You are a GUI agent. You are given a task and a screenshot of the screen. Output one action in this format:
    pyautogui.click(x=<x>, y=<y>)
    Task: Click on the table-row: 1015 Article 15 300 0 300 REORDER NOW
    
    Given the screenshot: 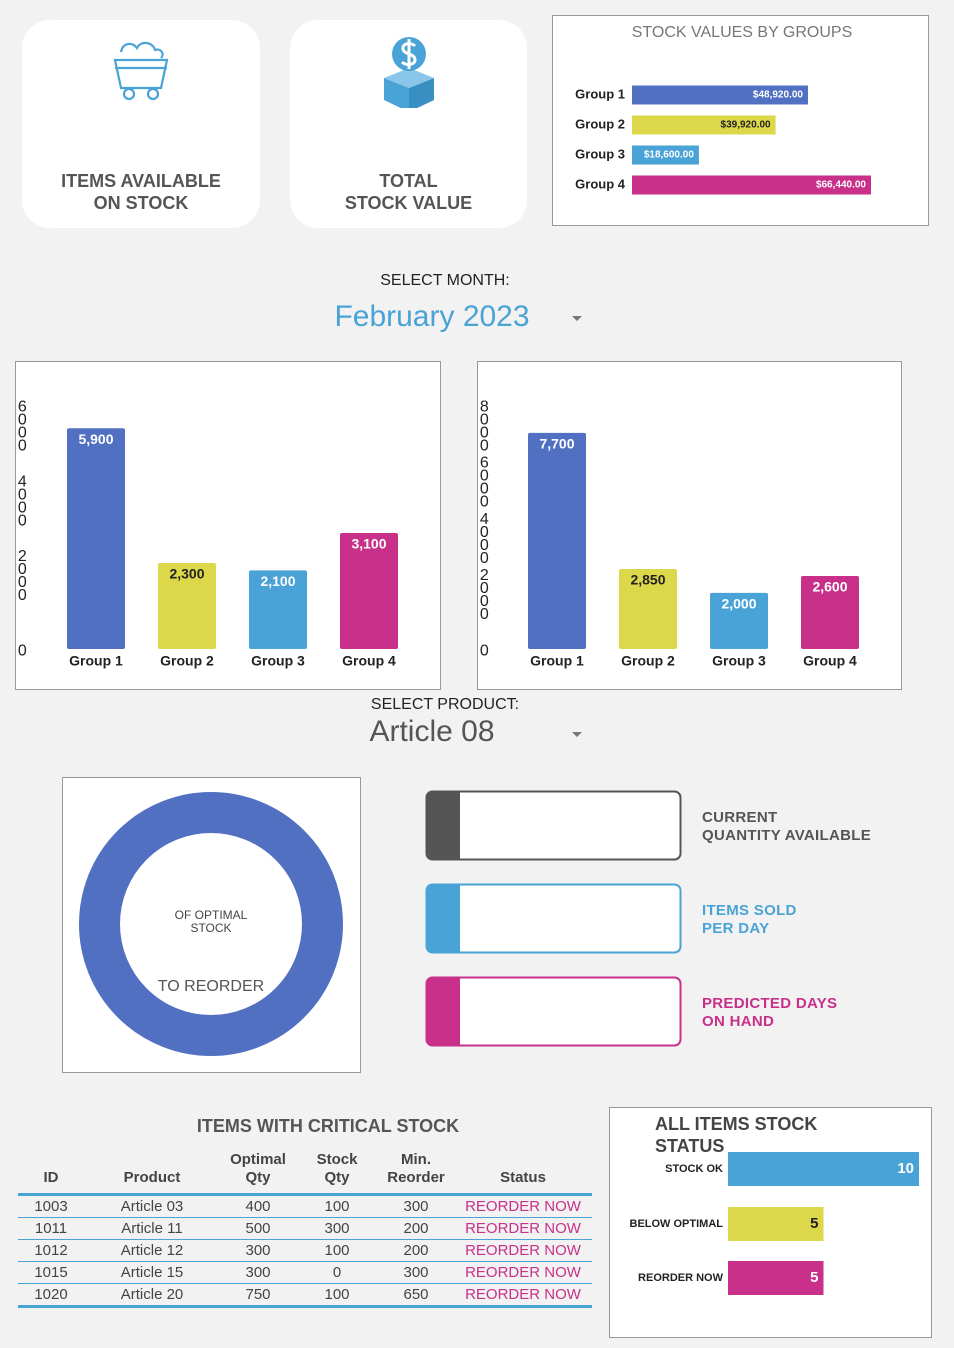 What is the action you would take?
    pyautogui.click(x=305, y=1272)
    